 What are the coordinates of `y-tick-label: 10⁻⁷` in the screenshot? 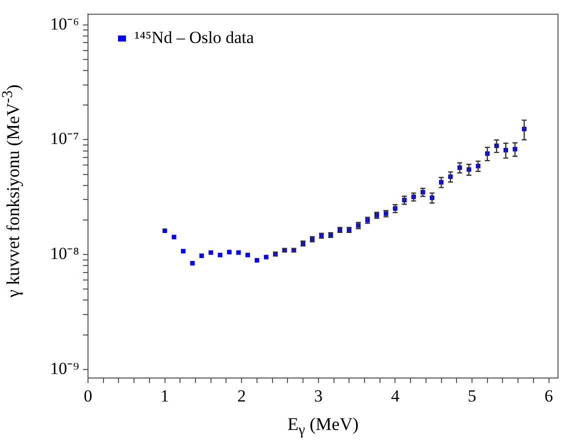 It's located at (65, 138).